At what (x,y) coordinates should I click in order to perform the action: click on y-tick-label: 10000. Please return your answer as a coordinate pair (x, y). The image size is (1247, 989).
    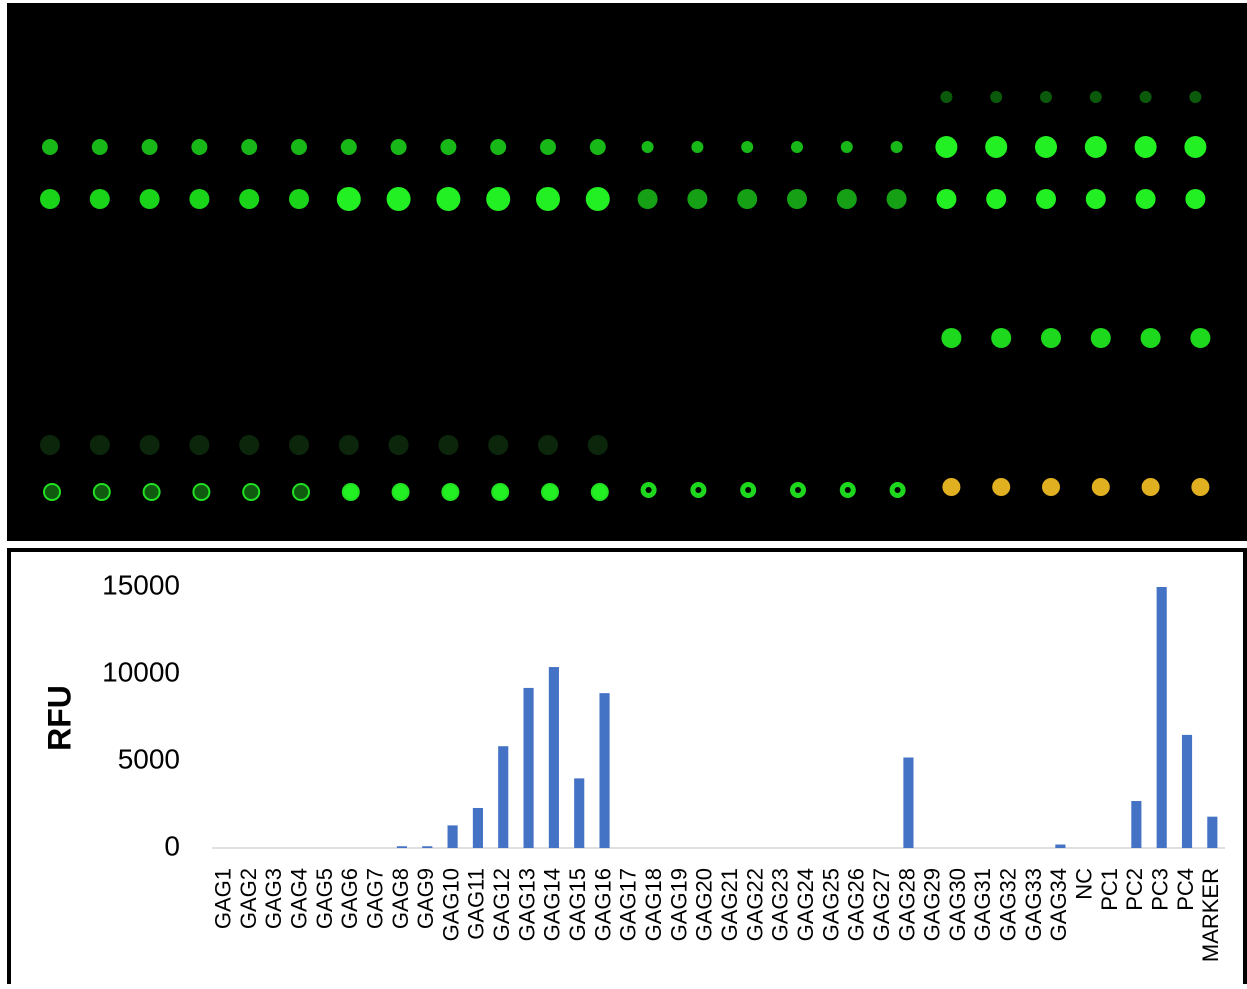
    Looking at the image, I should click on (141, 671).